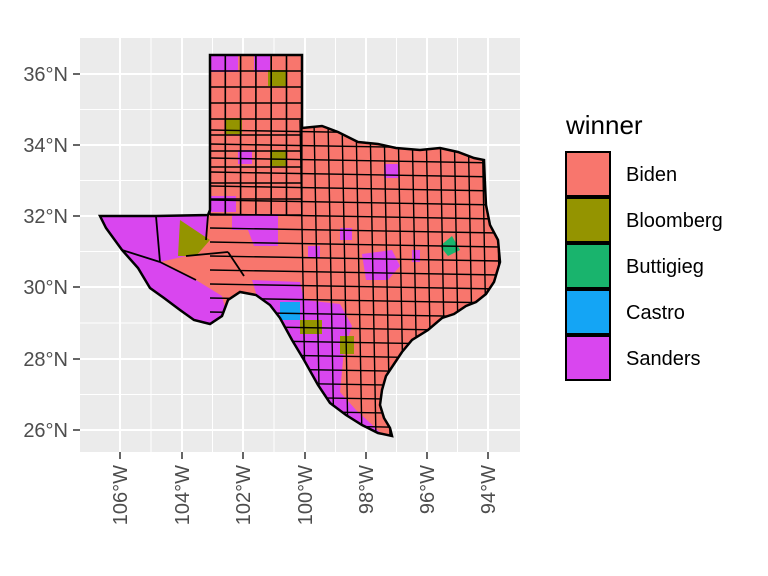 Image resolution: width=768 pixels, height=576 pixels. I want to click on legend-label-biden: Biden, so click(651, 175).